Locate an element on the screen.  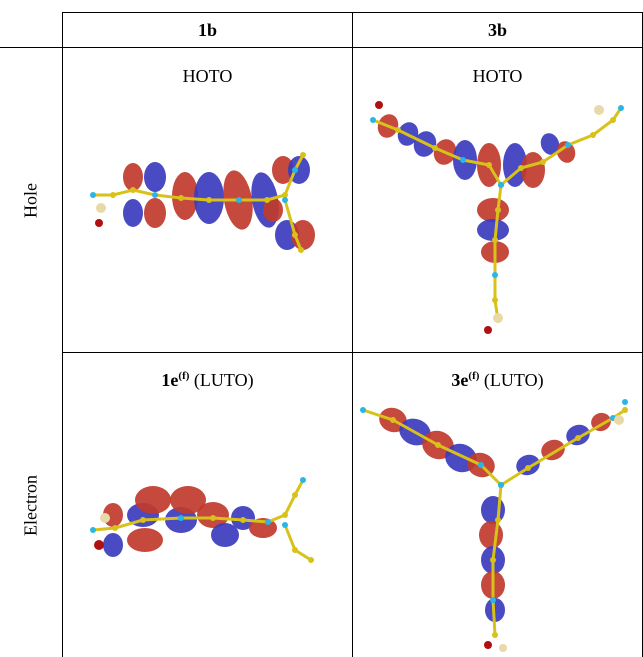
cell-title-electron-1b-compound: 1e is located at coordinates (170, 380).